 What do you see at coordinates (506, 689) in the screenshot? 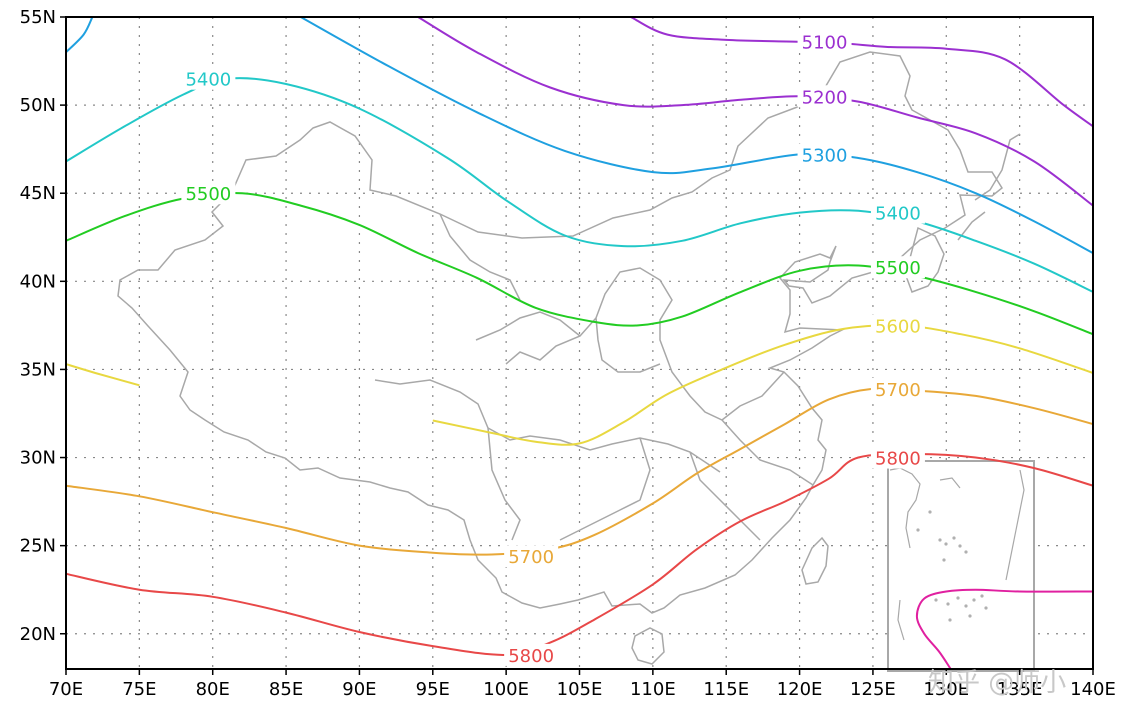
I see `x-tick-label: 100E` at bounding box center [506, 689].